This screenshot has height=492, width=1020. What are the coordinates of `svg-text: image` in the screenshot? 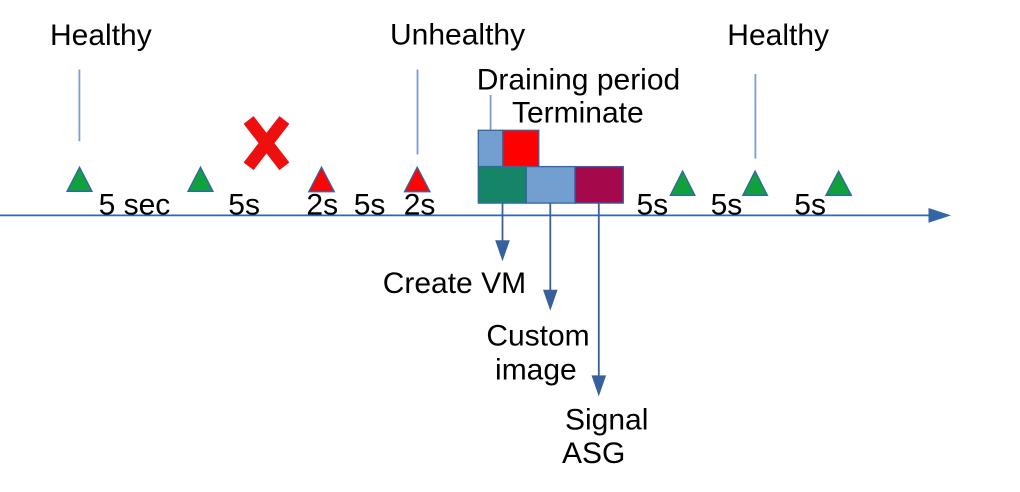 It's located at (536, 369).